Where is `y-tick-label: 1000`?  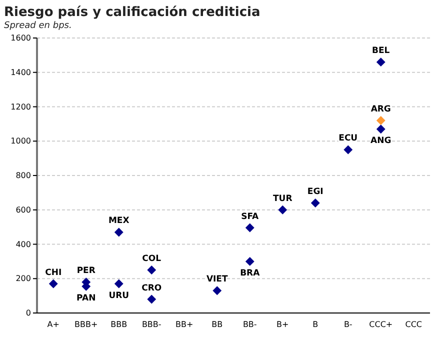
y-tick-label: 1000 is located at coordinates (20, 141).